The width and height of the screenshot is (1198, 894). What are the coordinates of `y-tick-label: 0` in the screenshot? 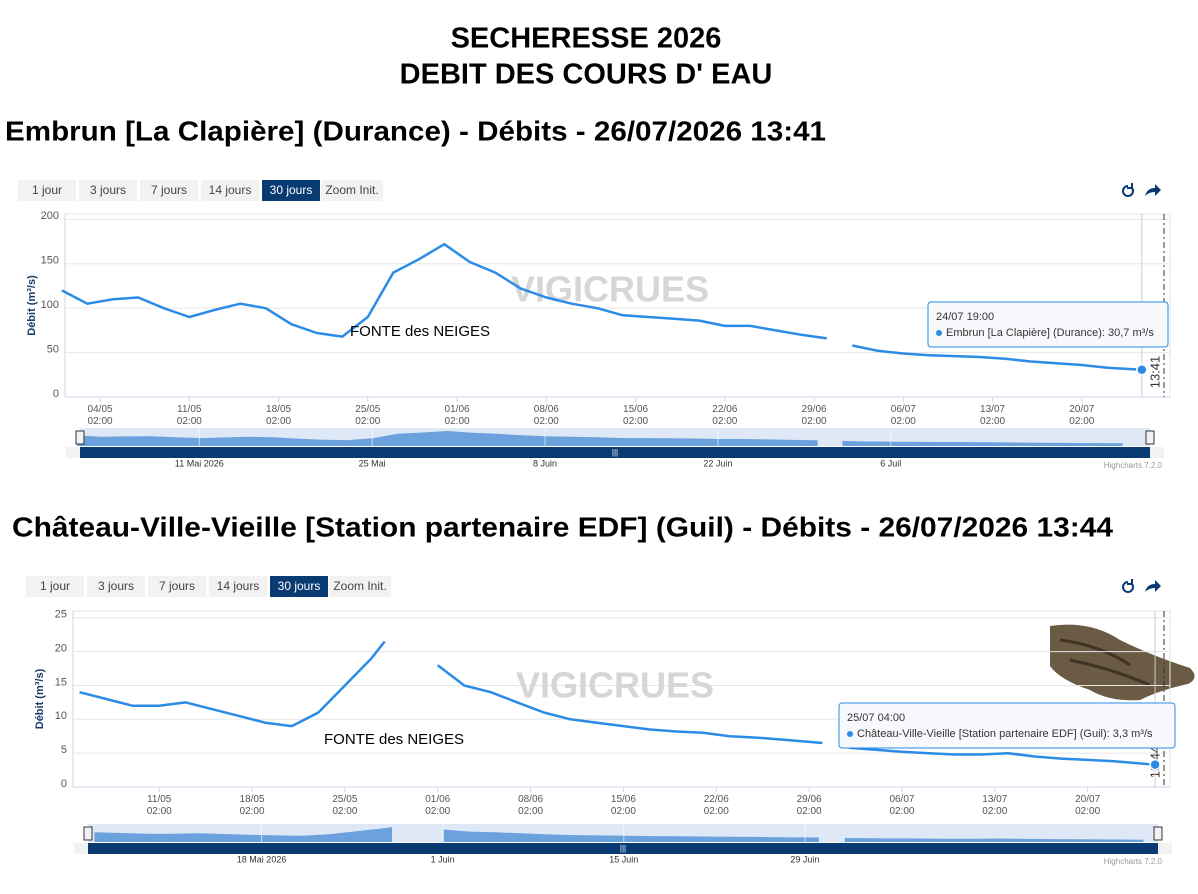 It's located at (56, 394).